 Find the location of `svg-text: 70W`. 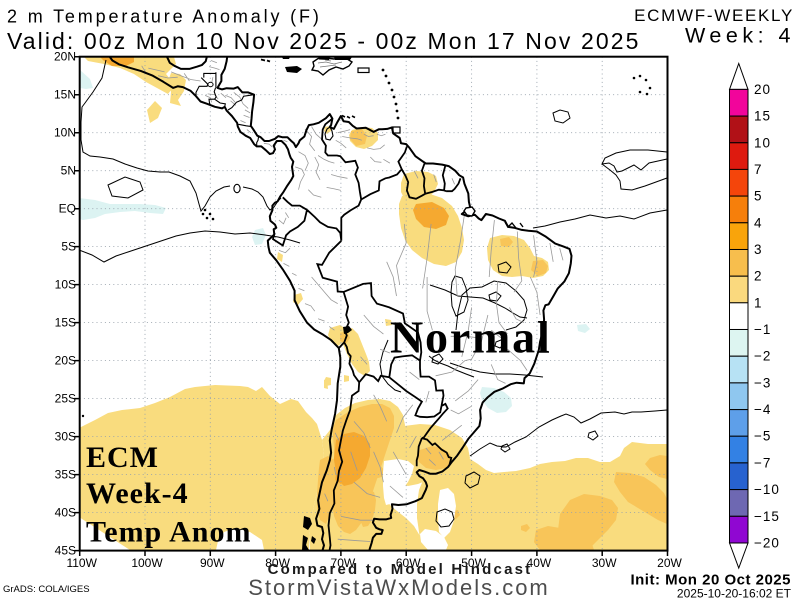

svg-text: 70W is located at coordinates (343, 563).